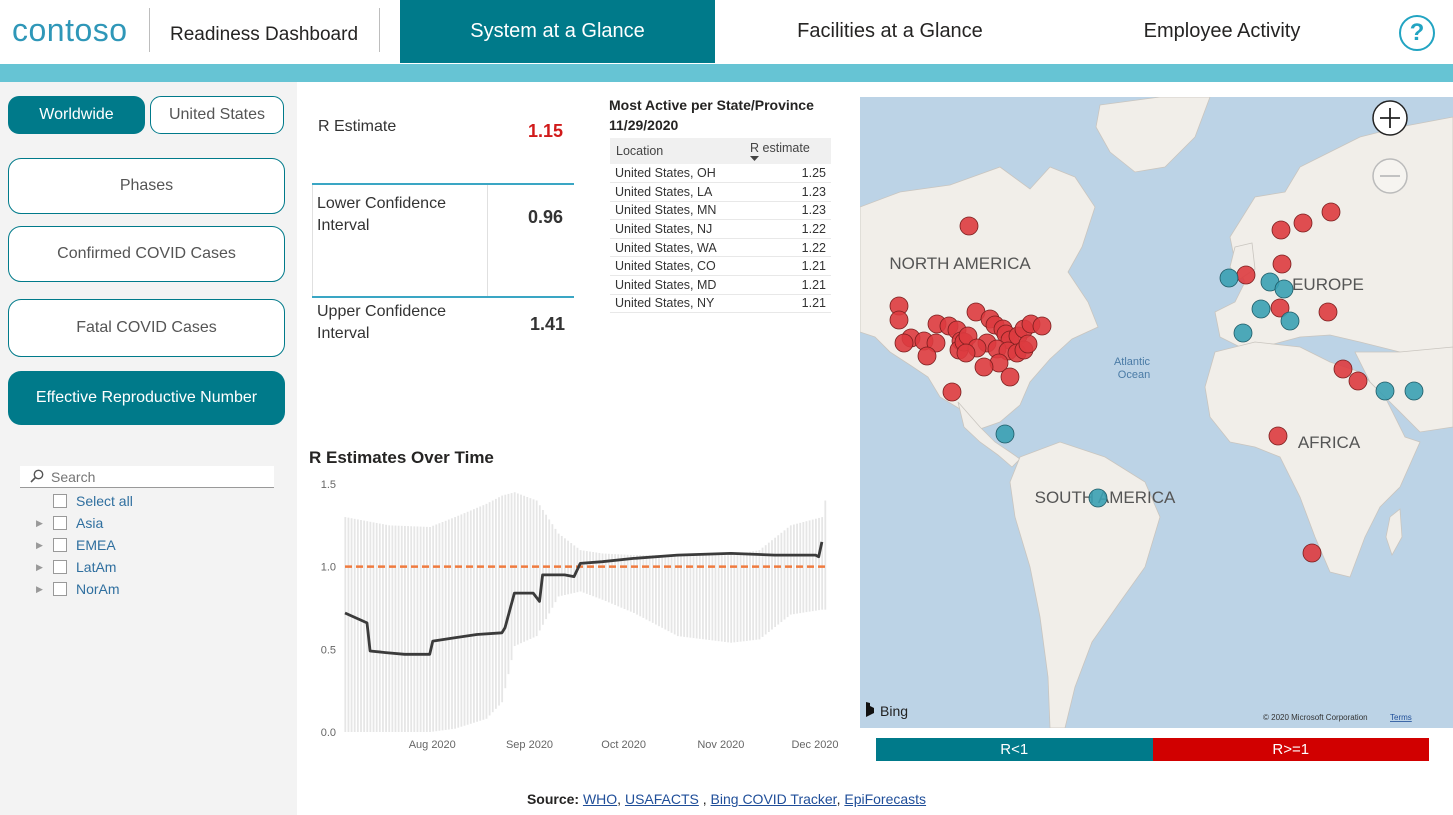  What do you see at coordinates (146, 254) in the screenshot?
I see `confirmed-cases-button: Confirmed COVID Cases` at bounding box center [146, 254].